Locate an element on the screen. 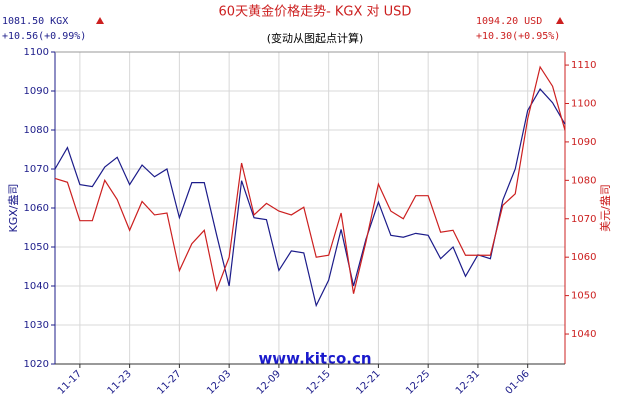 The height and width of the screenshot is (400, 630). y2-tick-label: 1040 is located at coordinates (583, 334).